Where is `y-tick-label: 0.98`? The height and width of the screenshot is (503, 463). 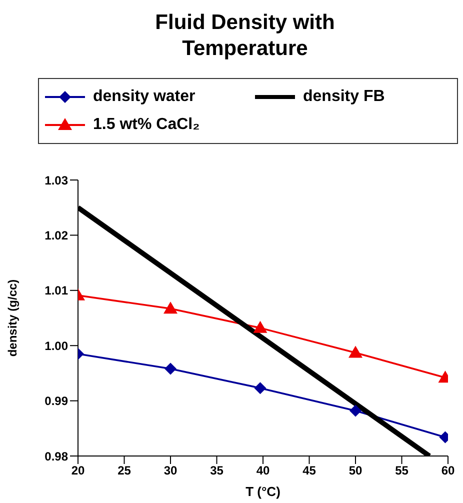 y-tick-label: 0.98 is located at coordinates (56, 456).